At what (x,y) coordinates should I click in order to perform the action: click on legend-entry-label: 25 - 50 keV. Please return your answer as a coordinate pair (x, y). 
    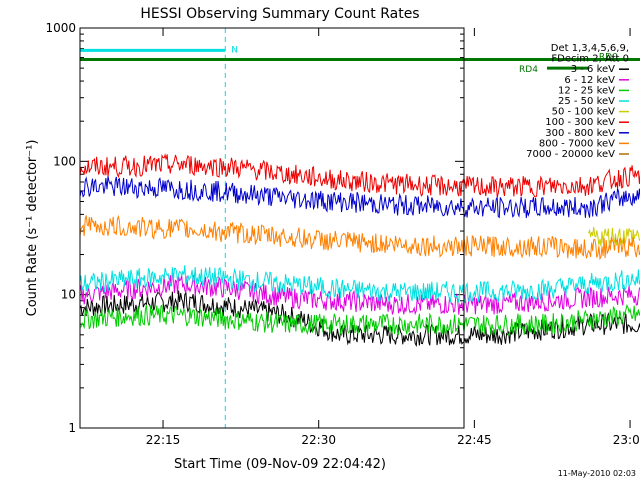
    Looking at the image, I should click on (586, 101).